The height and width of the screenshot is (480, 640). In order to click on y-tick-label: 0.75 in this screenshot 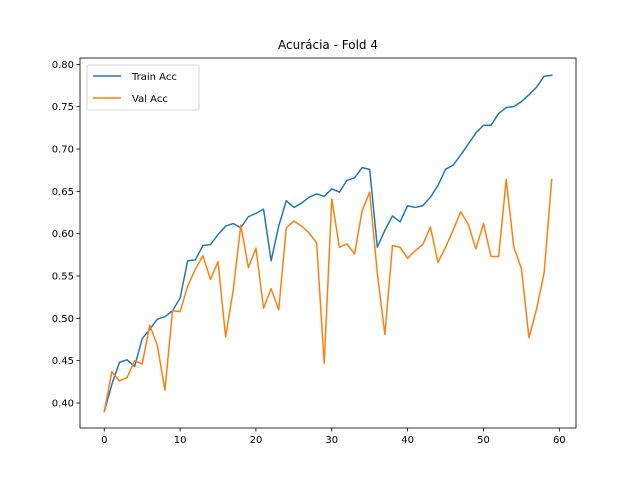, I will do `click(63, 107)`.